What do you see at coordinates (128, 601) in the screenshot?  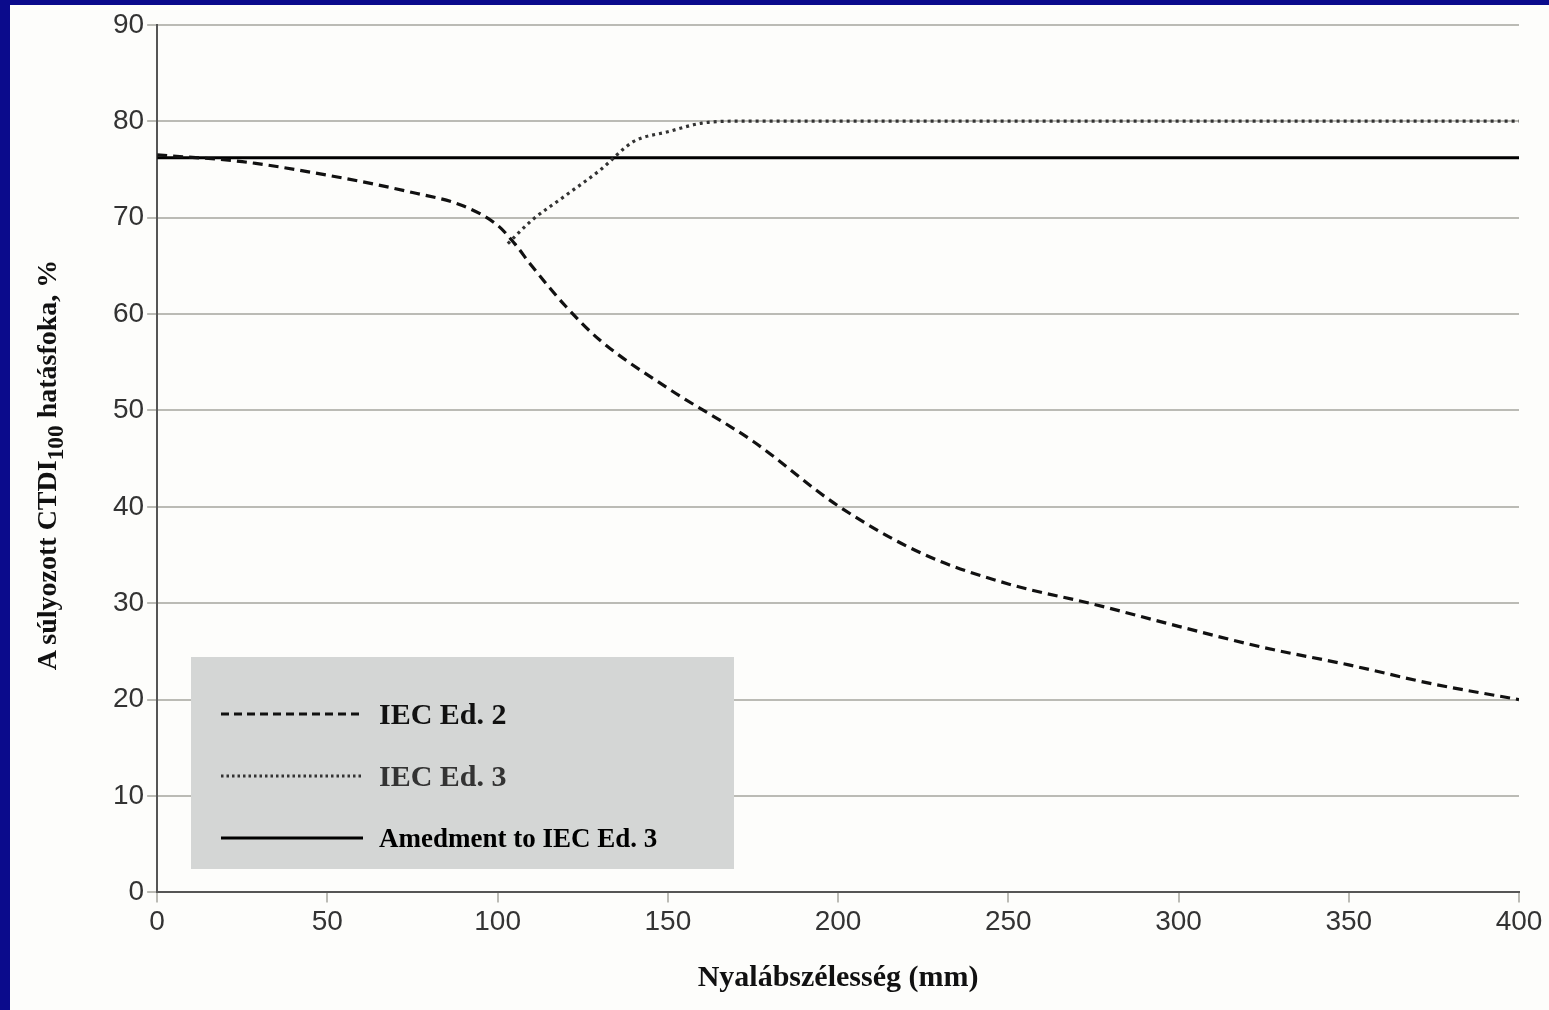 I see `y-tick-label: 30` at bounding box center [128, 601].